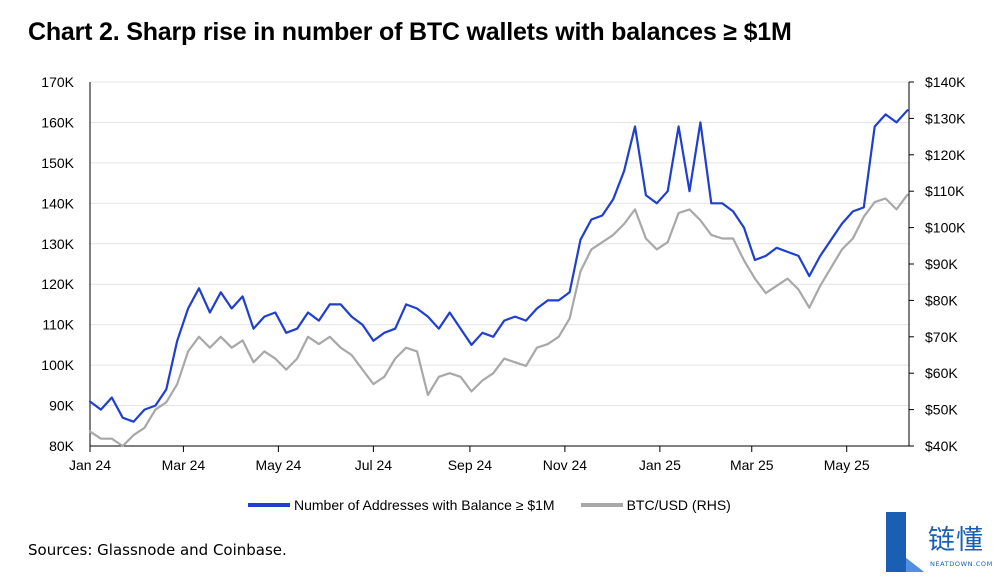  What do you see at coordinates (941, 337) in the screenshot?
I see `right-tick-label: $70K` at bounding box center [941, 337].